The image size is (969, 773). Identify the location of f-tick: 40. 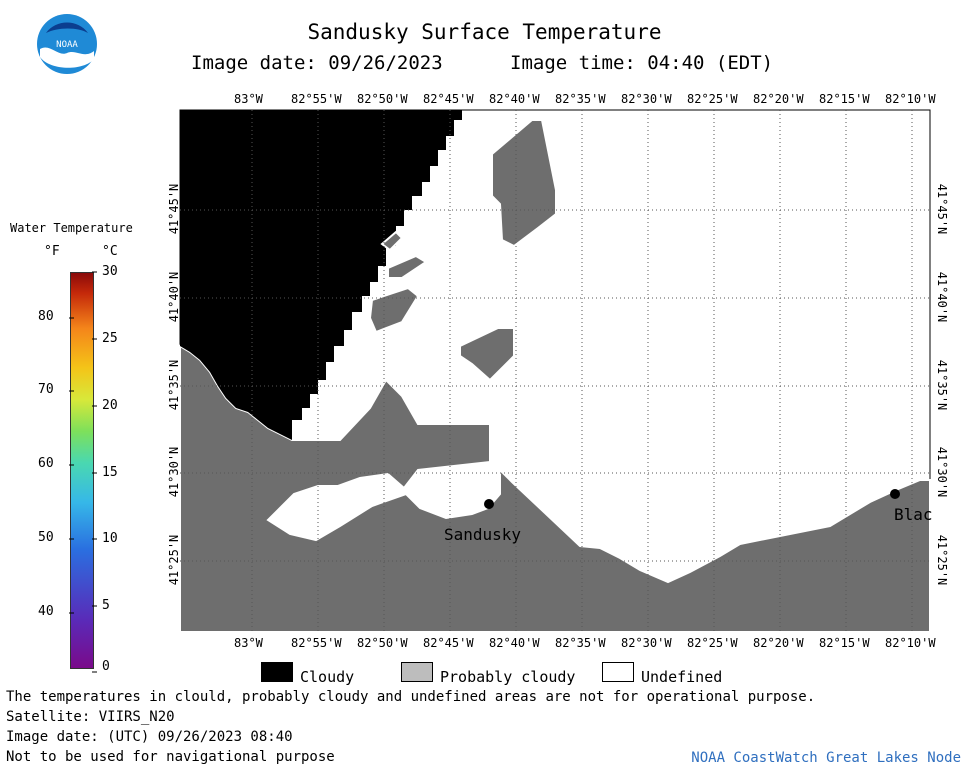
(46, 611).